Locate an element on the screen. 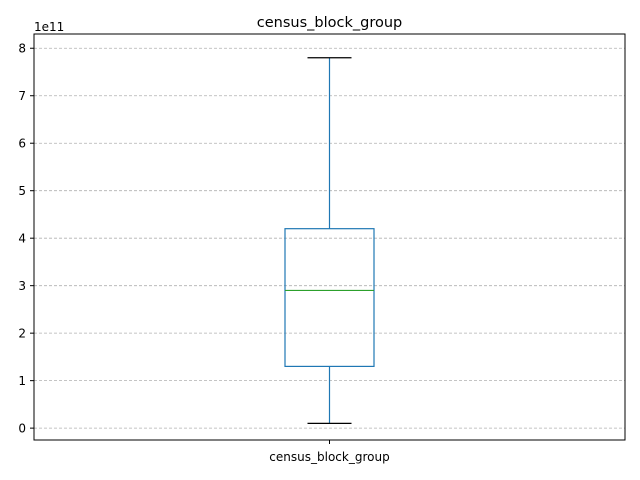 The height and width of the screenshot is (480, 640). y-tick-label: 8 is located at coordinates (22, 49).